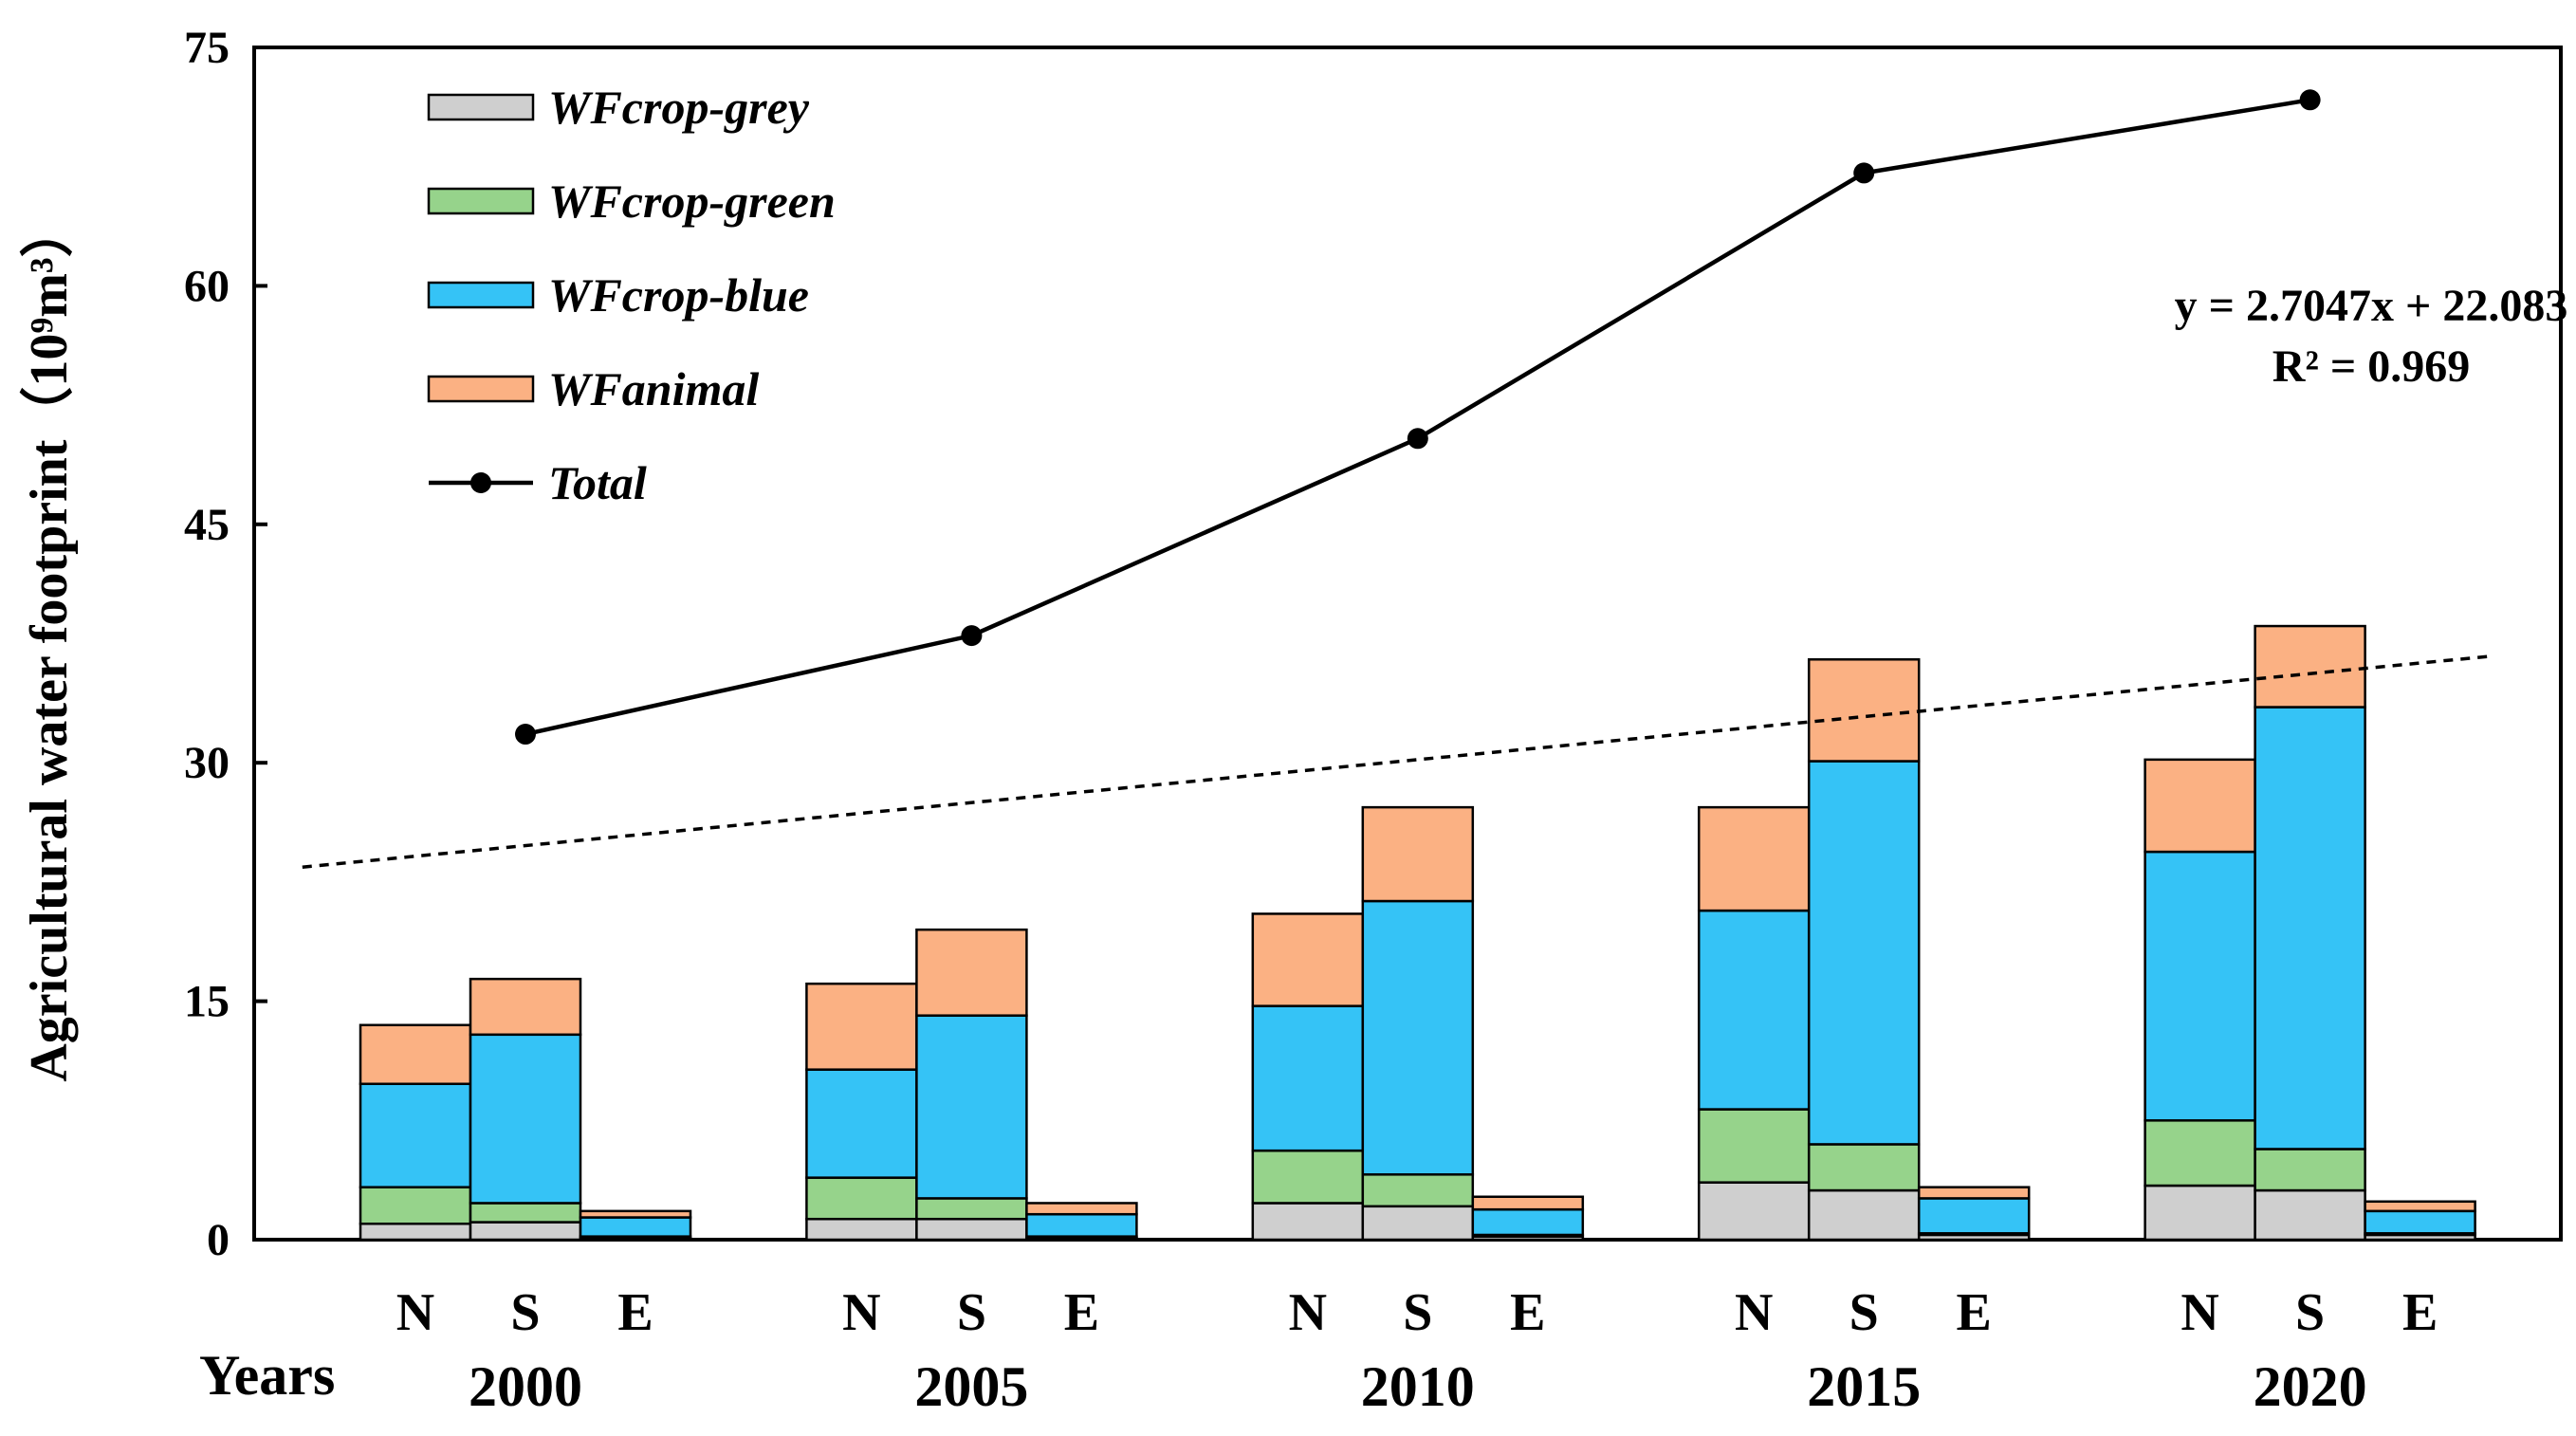 This screenshot has height=1436, width=2576. What do you see at coordinates (678, 295) in the screenshot?
I see `legend-label: WFcrop-blue` at bounding box center [678, 295].